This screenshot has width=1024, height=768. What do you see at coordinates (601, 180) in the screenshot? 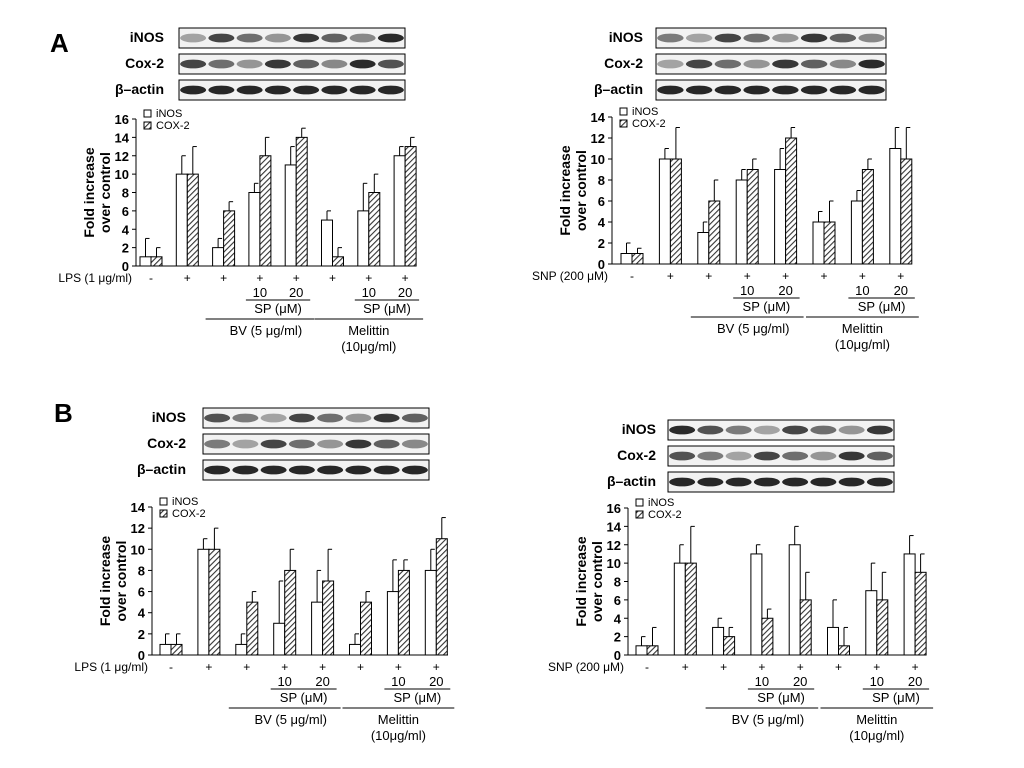
I see `y-tick-label: 8` at bounding box center [601, 180].